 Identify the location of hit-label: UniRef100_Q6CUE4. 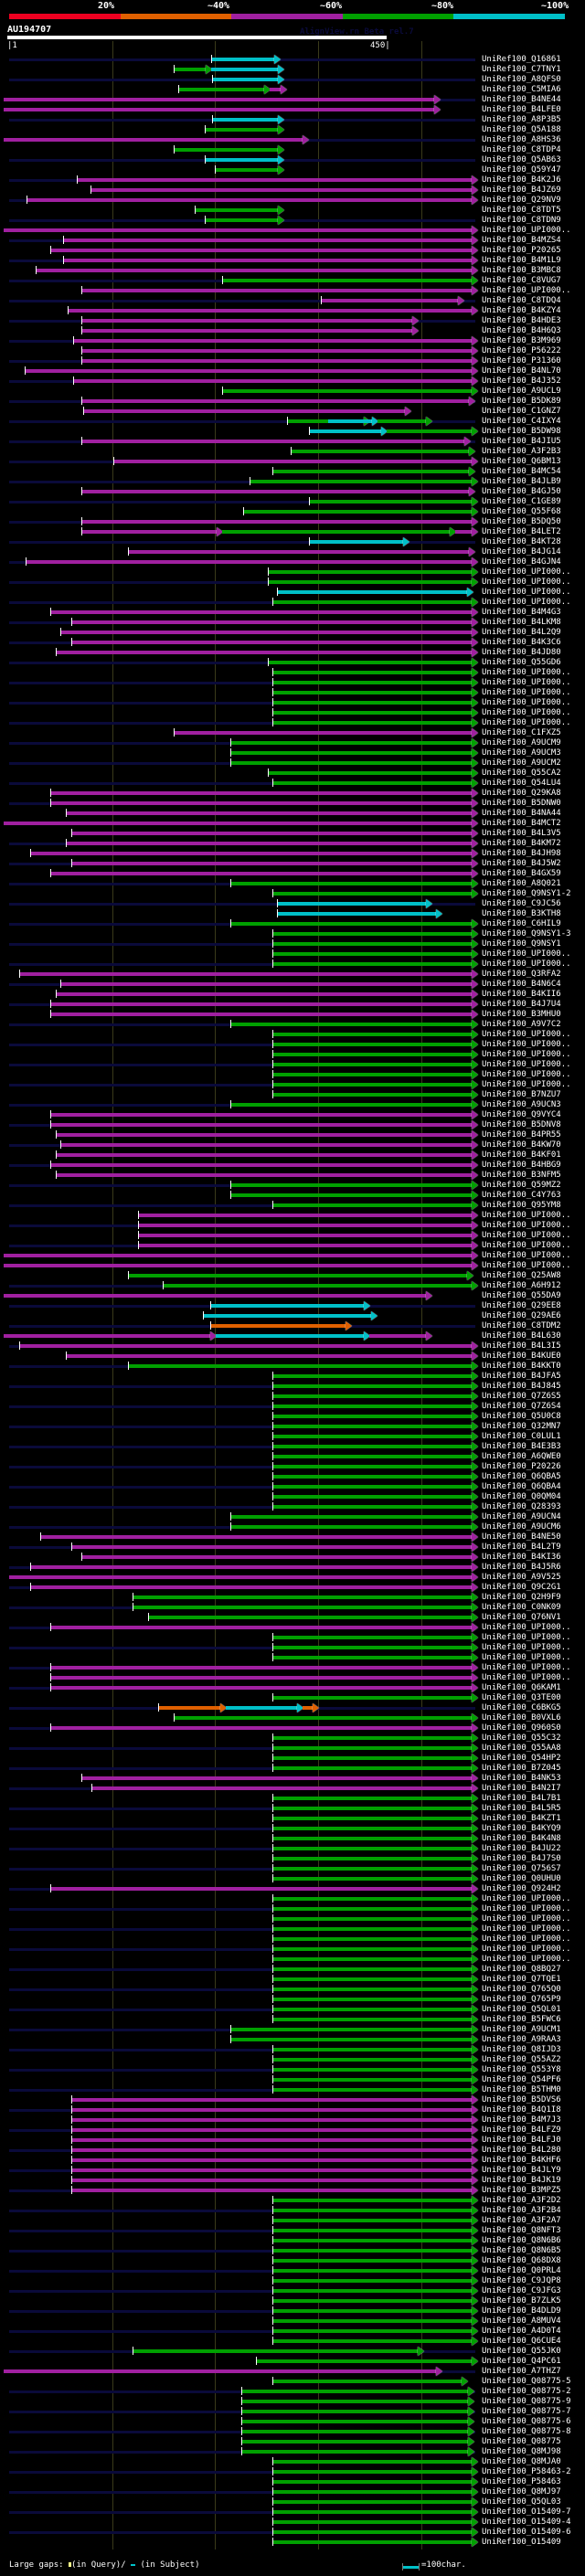
(521, 2341).